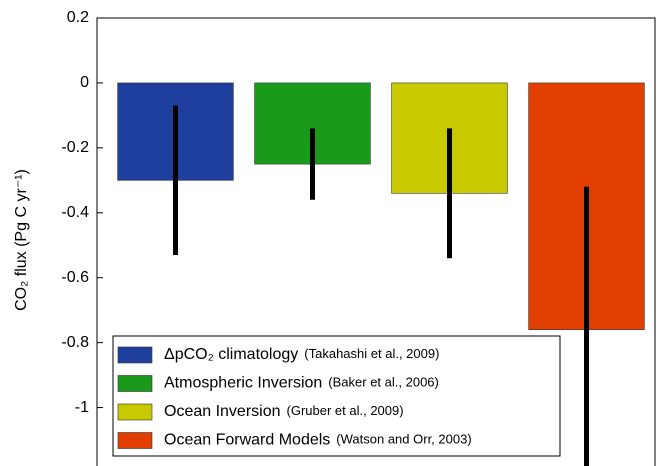  I want to click on y-tick-label: -0.8, so click(75, 342).